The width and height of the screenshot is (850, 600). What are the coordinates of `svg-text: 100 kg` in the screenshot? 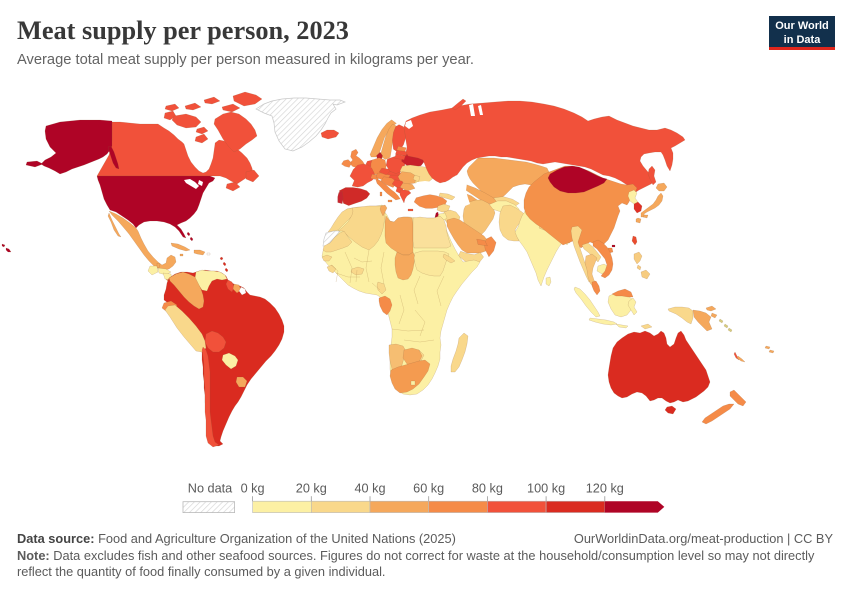 It's located at (546, 489).